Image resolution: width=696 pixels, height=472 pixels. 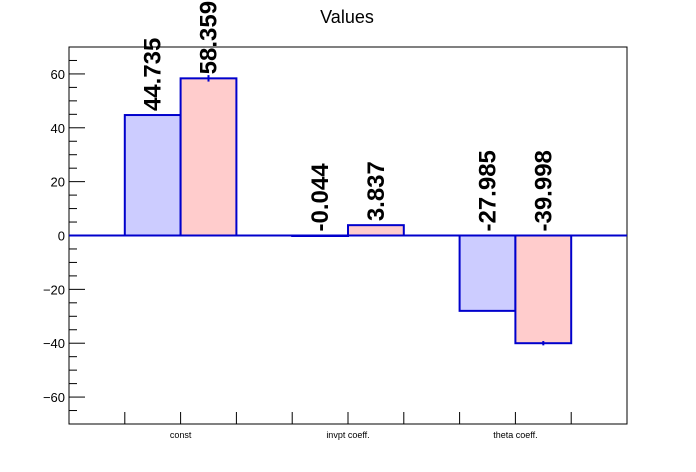 What do you see at coordinates (515, 435) in the screenshot?
I see `x-category-label: theta coeff.` at bounding box center [515, 435].